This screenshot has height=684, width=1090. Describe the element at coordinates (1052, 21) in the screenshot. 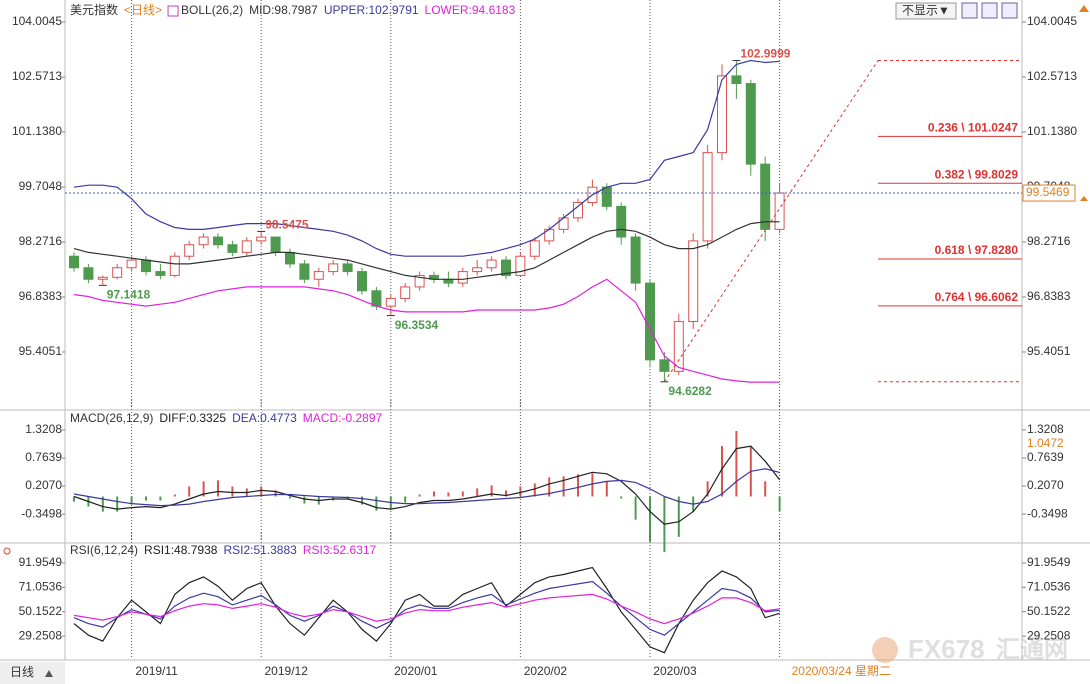

I see `y-tick-label-right: 104.0045` at that location.